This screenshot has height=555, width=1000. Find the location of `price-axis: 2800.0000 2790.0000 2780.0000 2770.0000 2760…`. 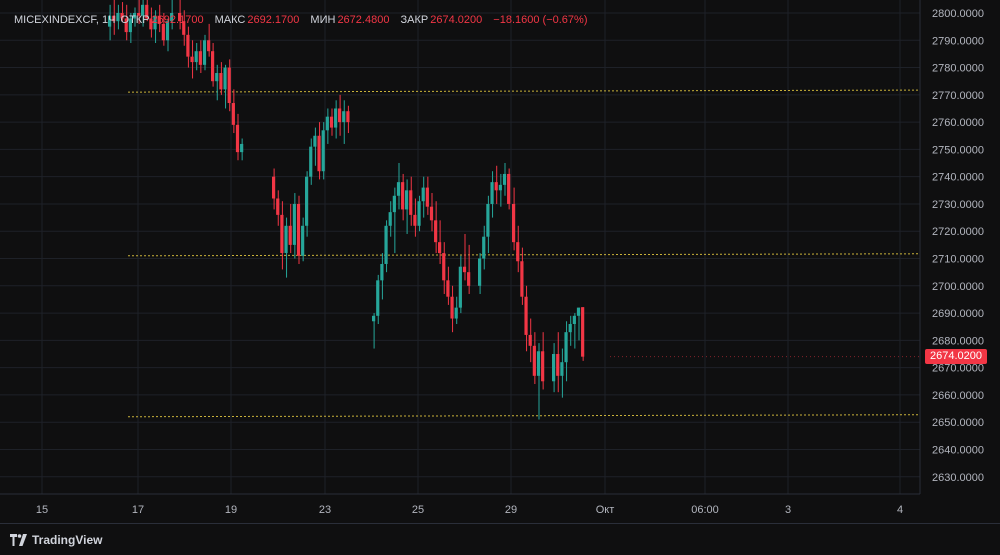

price-axis: 2800.0000 2790.0000 2780.0000 2770.0000 2760… is located at coordinates (951, 247).